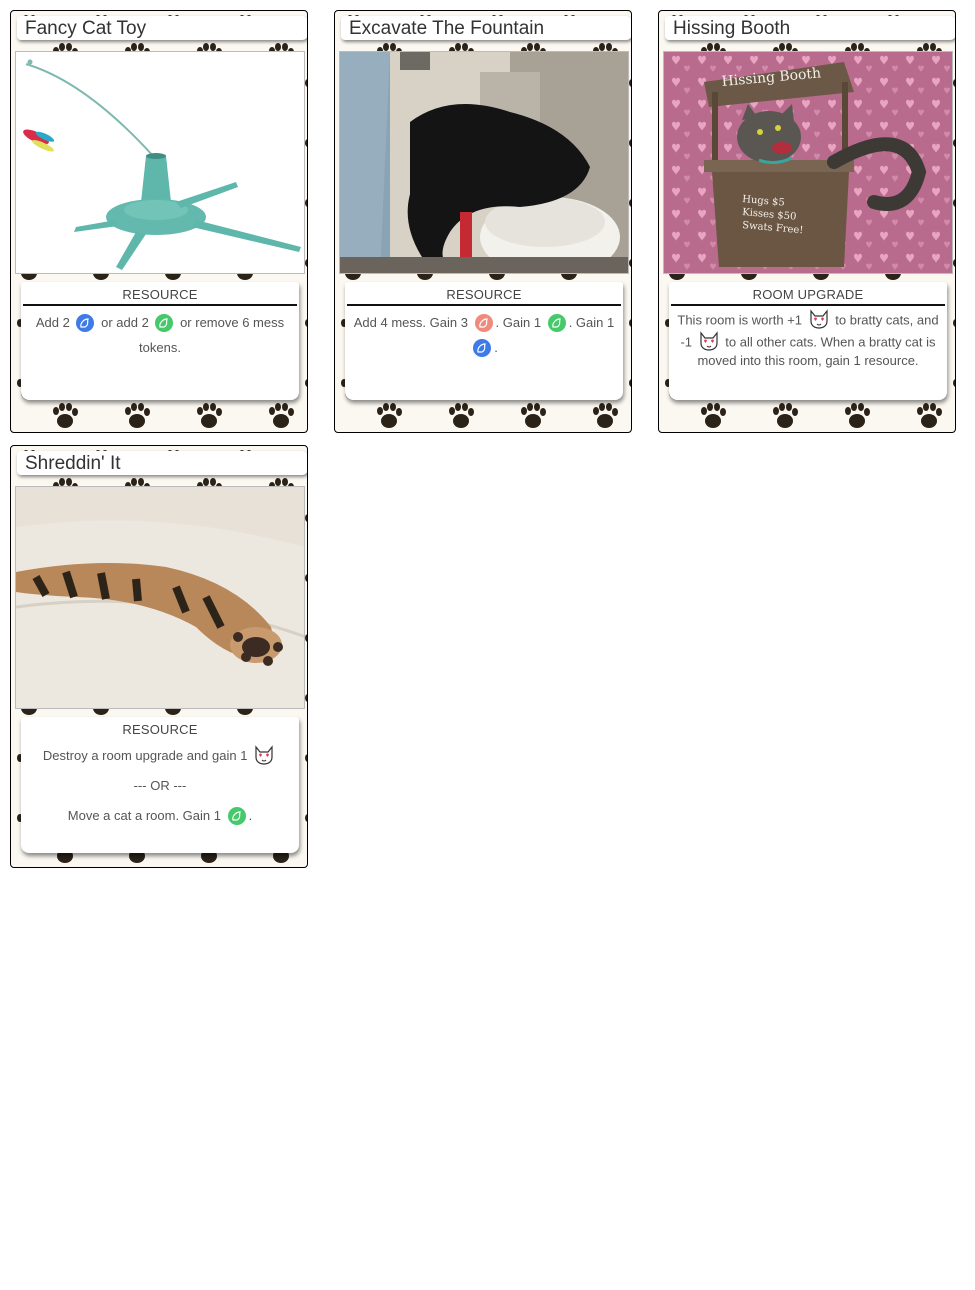  Describe the element at coordinates (160, 162) in the screenshot. I see `card-art-cat-toy` at that location.